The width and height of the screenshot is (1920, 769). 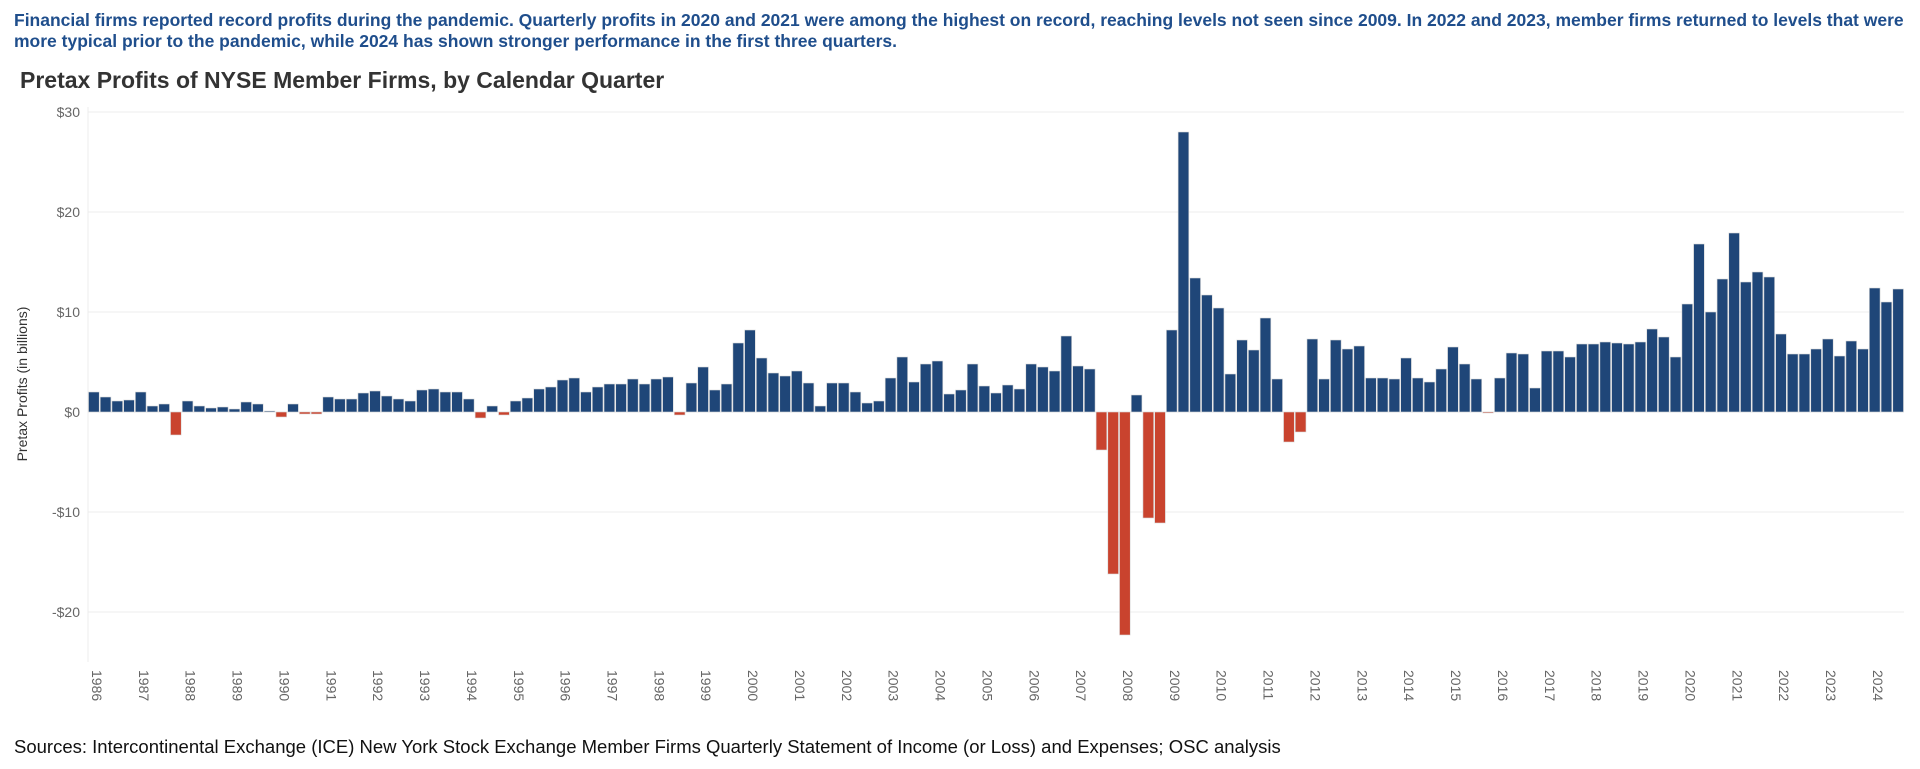 I want to click on x-tick-label: 2015, so click(x=1456, y=685).